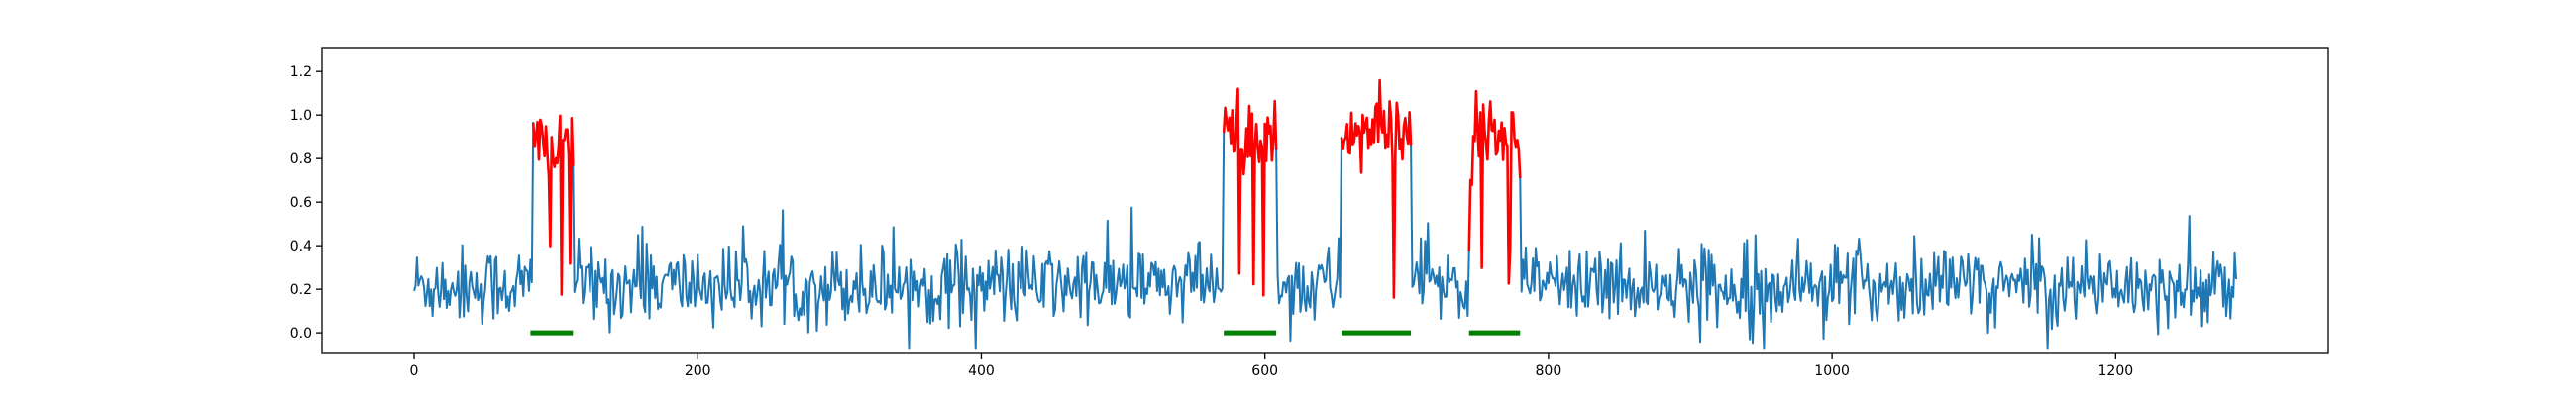  I want to click on x-tick-label: 600, so click(1264, 371).